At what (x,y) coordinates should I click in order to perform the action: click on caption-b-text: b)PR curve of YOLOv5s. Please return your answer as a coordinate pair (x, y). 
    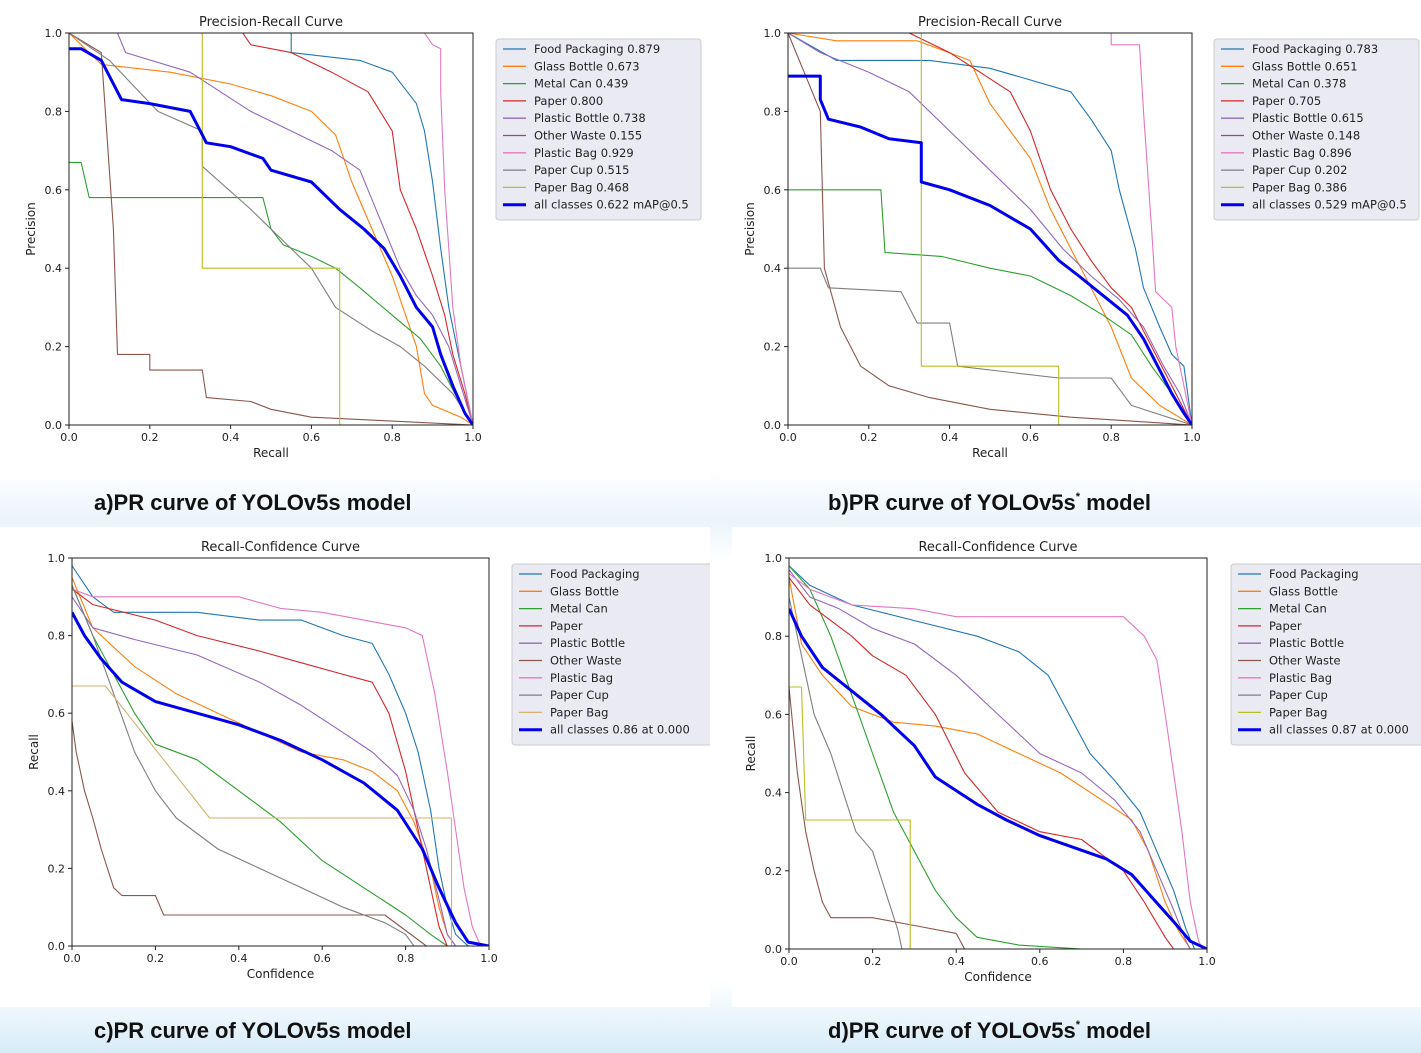
    Looking at the image, I should click on (952, 502).